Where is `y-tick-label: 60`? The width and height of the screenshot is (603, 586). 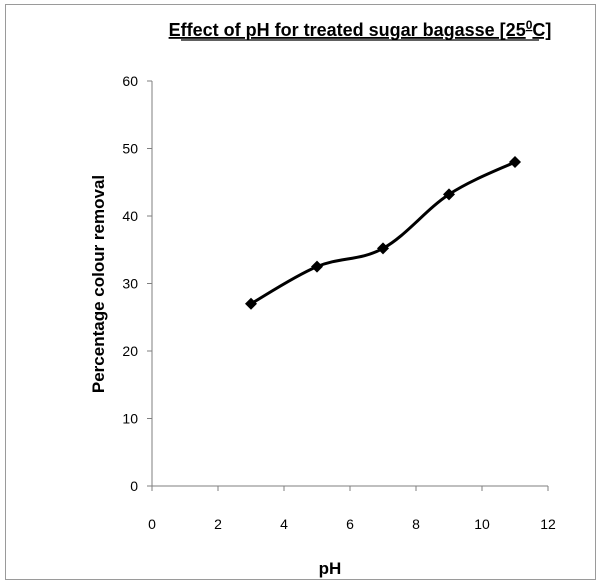 y-tick-label: 60 is located at coordinates (130, 81).